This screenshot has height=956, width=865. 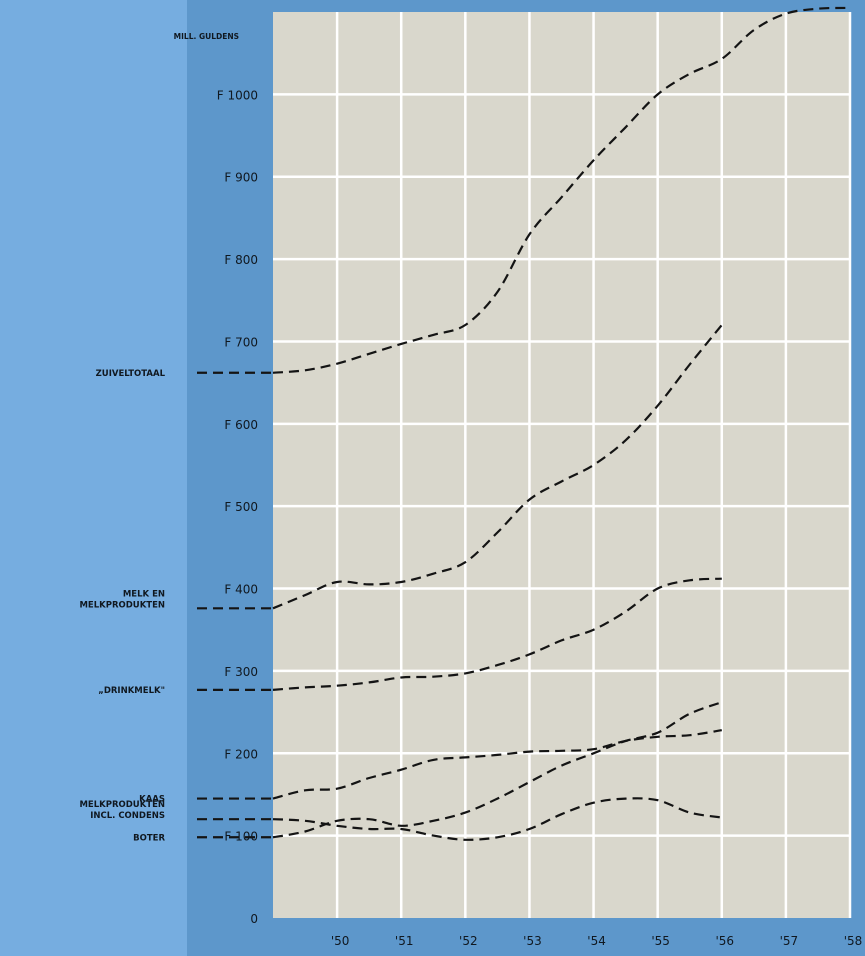 I want to click on x-tick-label-5: '55, so click(x=660, y=941).